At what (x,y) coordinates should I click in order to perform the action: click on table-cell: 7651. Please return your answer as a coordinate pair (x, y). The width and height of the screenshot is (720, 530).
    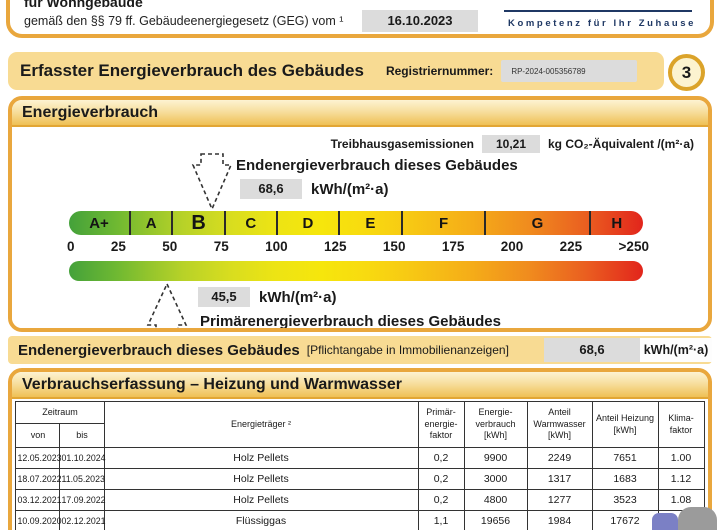
    Looking at the image, I should click on (625, 458).